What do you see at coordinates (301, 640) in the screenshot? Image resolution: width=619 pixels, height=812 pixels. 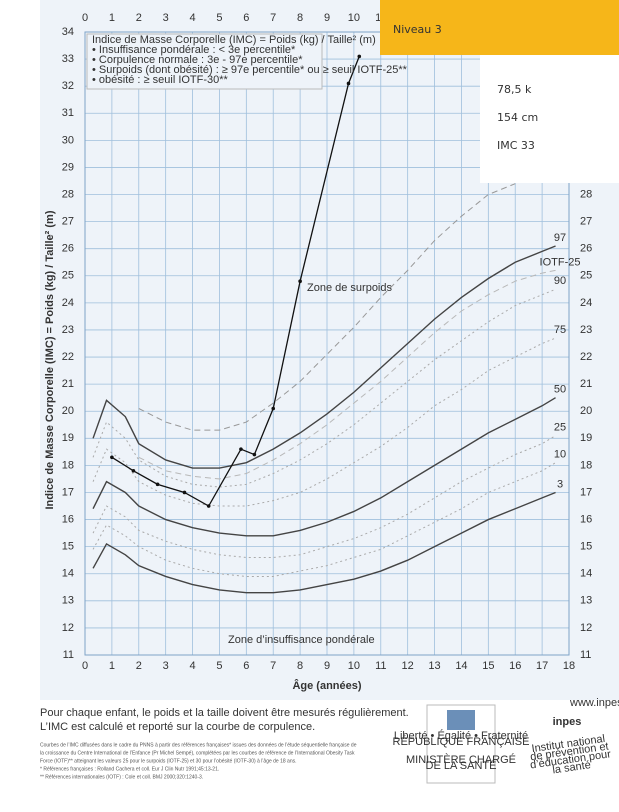 I see `annotation: Zone d’insuffisance pondérale` at bounding box center [301, 640].